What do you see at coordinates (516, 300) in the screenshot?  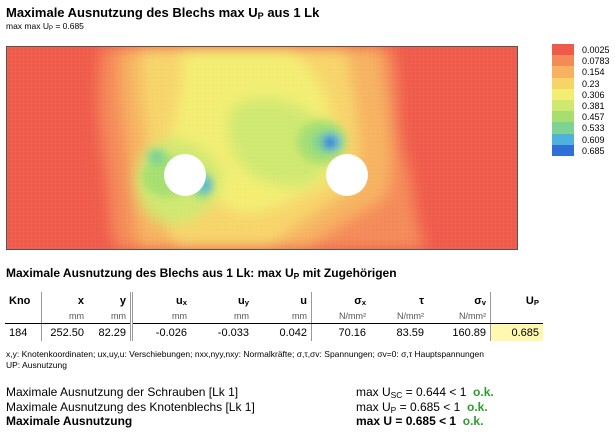 I see `col-up-header: UP` at bounding box center [516, 300].